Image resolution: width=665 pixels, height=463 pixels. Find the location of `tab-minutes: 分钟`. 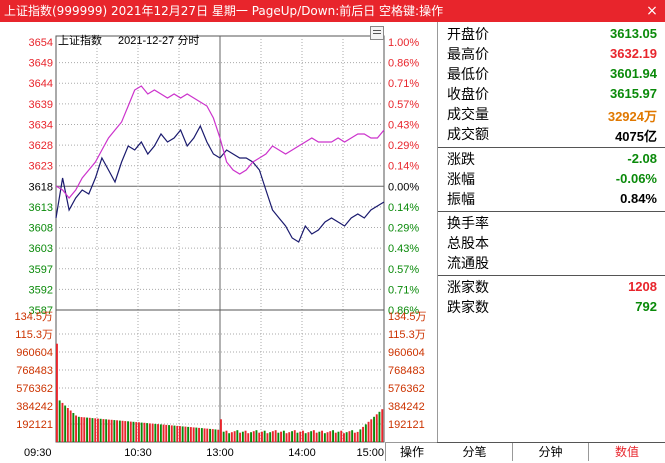

tab-minutes: 分钟 is located at coordinates (551, 452).